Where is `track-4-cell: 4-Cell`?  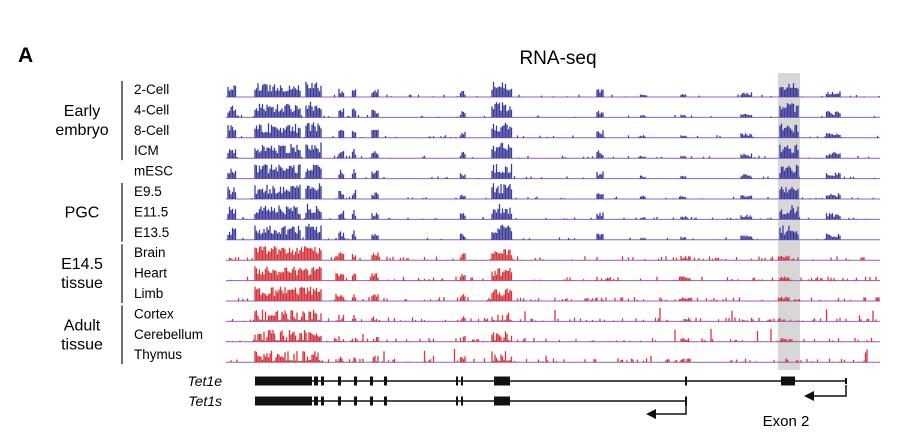
track-4-cell: 4-Cell is located at coordinates (507, 109).